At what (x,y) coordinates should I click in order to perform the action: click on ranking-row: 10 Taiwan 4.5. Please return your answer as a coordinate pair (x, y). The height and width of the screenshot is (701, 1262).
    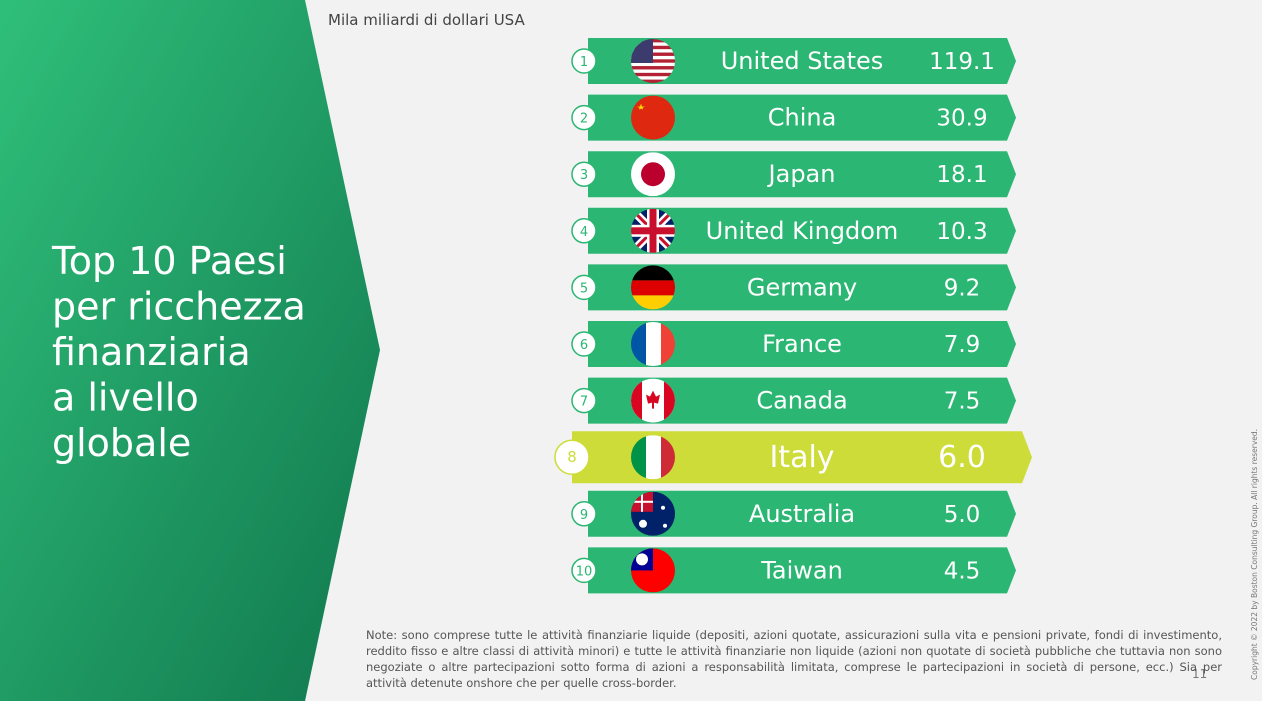
    Looking at the image, I should click on (793, 570).